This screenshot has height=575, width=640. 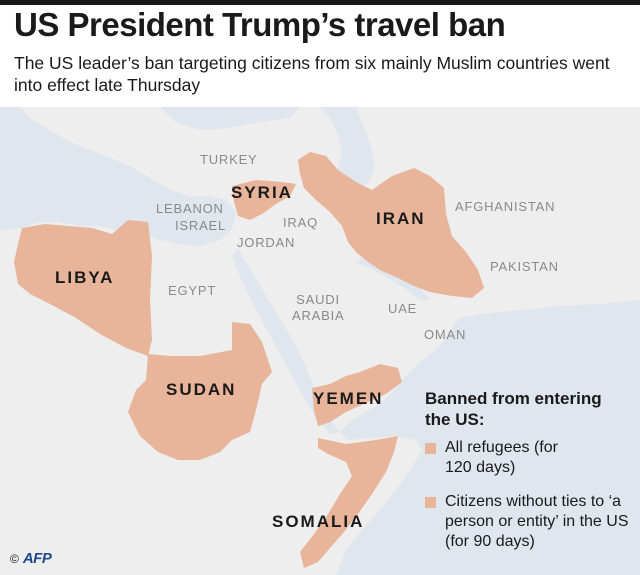 What do you see at coordinates (260, 24) in the screenshot?
I see `page-title: US President Trump’s travel ban` at bounding box center [260, 24].